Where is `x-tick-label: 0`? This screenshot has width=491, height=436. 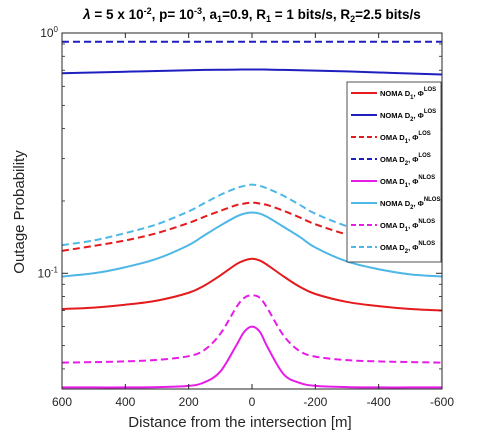
x-tick-label: 0 is located at coordinates (252, 402).